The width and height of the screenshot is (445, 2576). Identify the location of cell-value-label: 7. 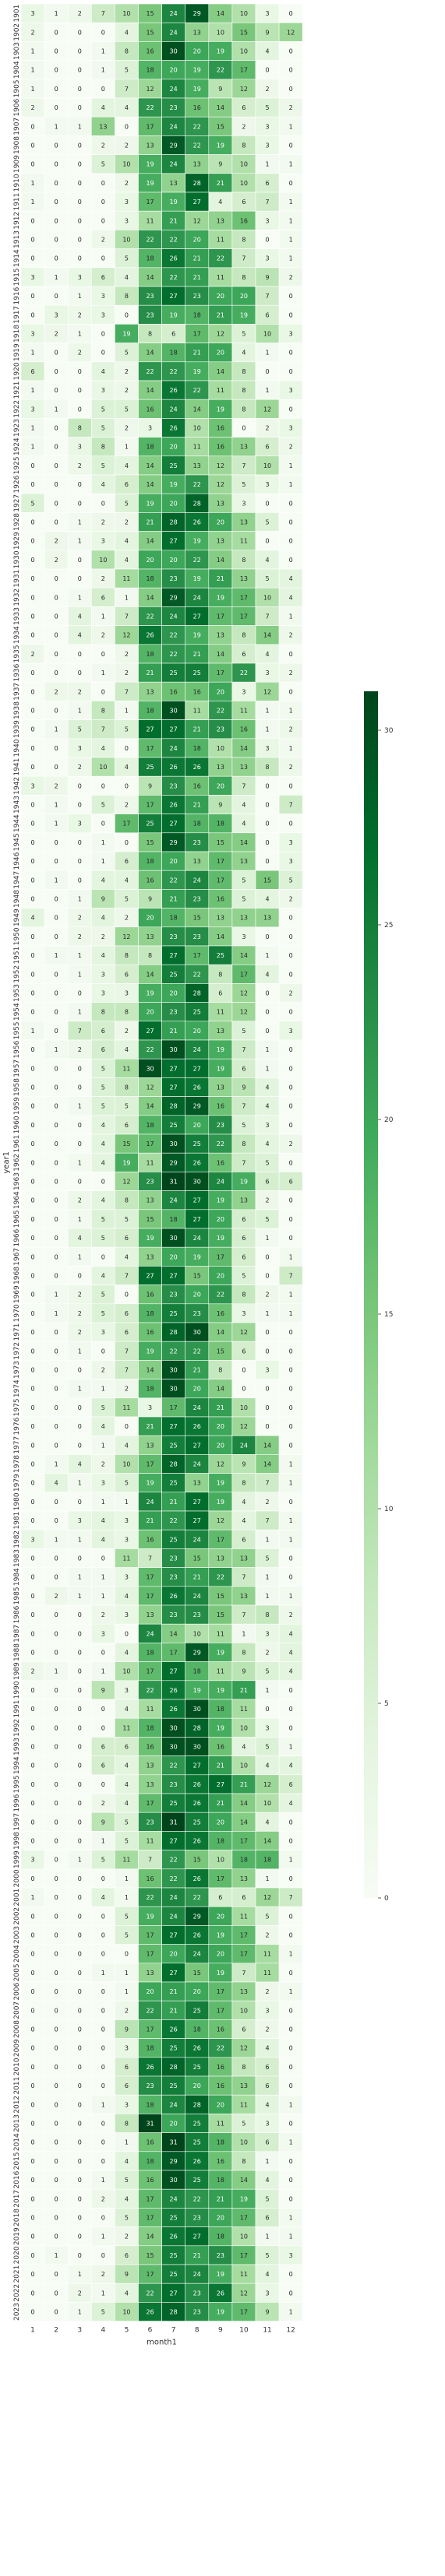
(291, 1277).